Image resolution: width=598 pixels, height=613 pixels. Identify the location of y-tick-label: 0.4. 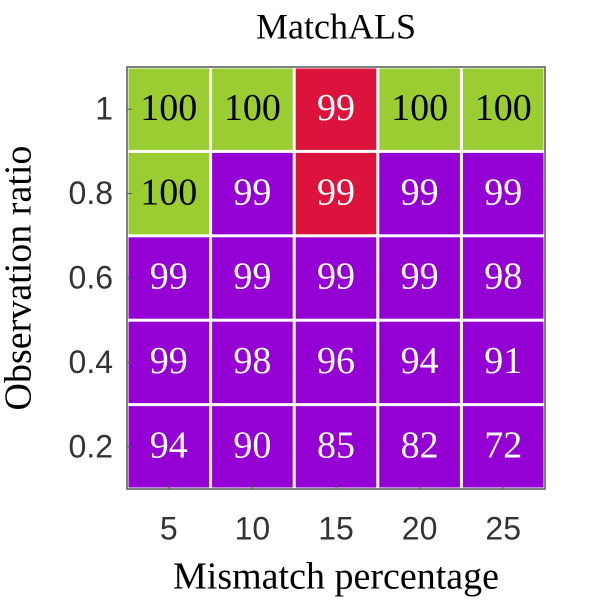
(91, 362).